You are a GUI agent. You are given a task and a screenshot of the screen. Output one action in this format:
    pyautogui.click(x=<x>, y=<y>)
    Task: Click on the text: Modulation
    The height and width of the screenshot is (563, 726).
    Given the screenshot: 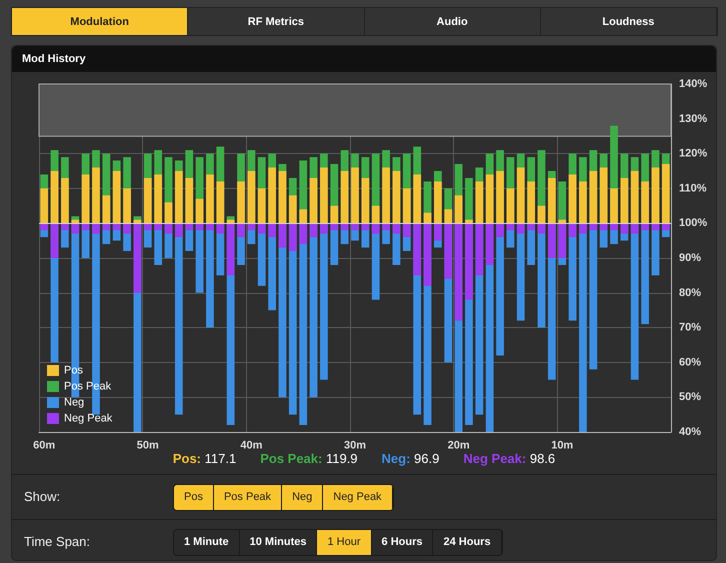 What is the action you would take?
    pyautogui.click(x=100, y=21)
    